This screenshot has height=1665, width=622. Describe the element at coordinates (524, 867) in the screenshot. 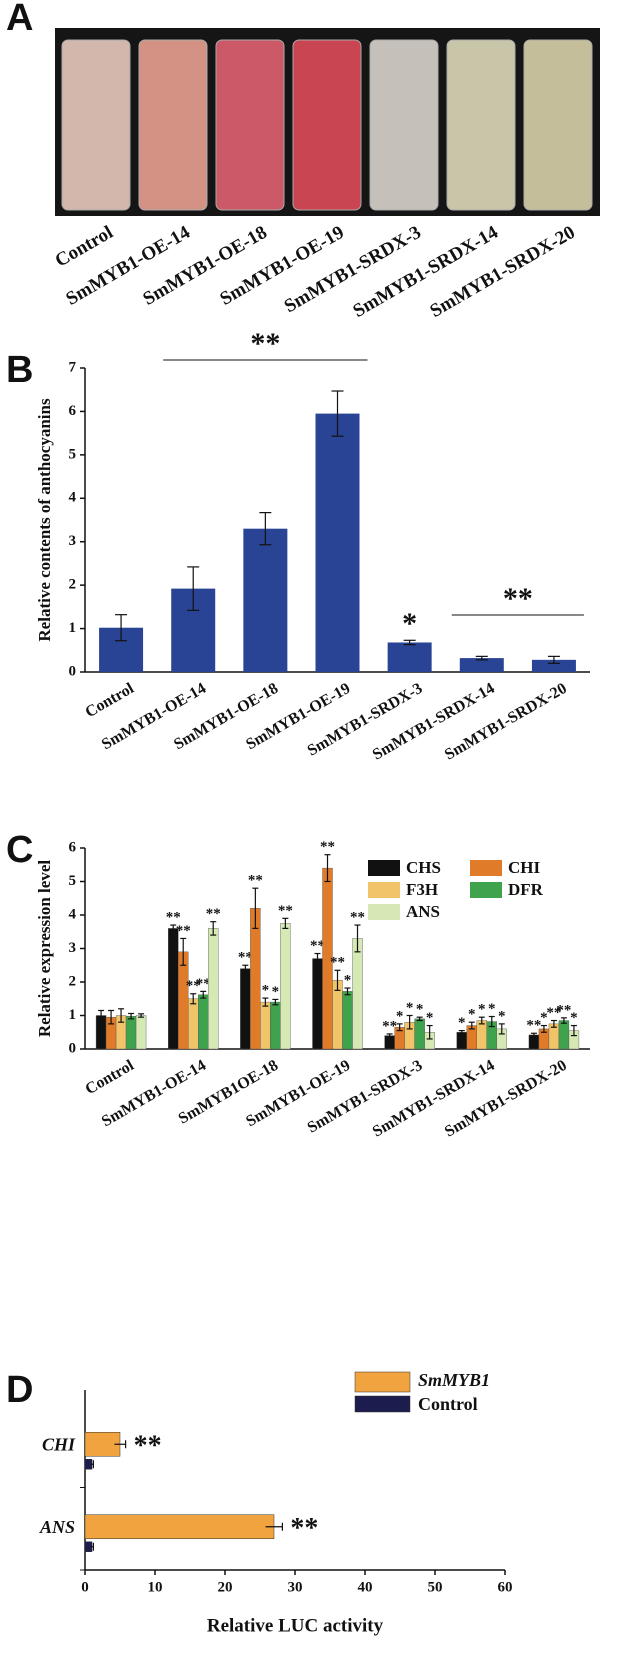

I see `legend-label: CHI` at that location.